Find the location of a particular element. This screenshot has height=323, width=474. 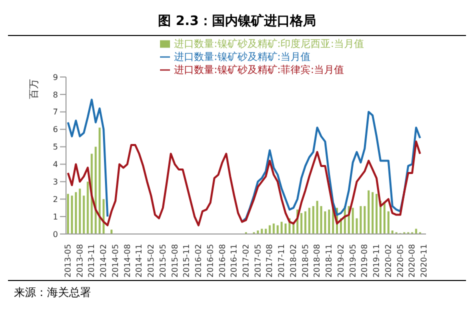

y-tick-label: 8 is located at coordinates (55, 95).